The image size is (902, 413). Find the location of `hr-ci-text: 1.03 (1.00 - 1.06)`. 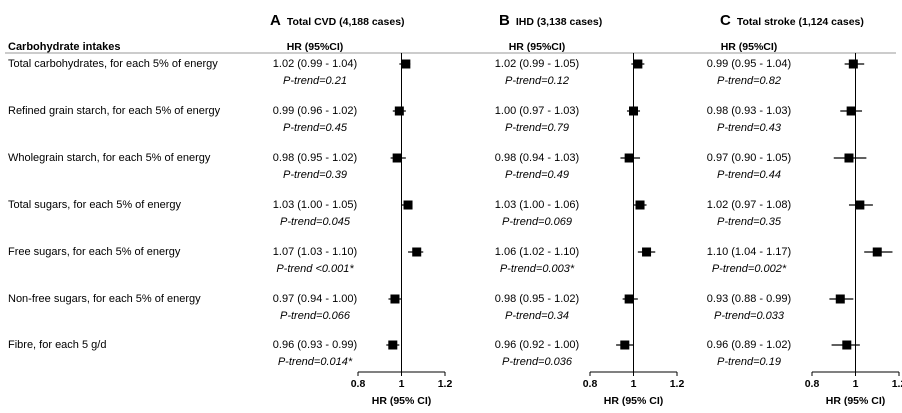

hr-ci-text: 1.03 (1.00 - 1.06) is located at coordinates (537, 205).